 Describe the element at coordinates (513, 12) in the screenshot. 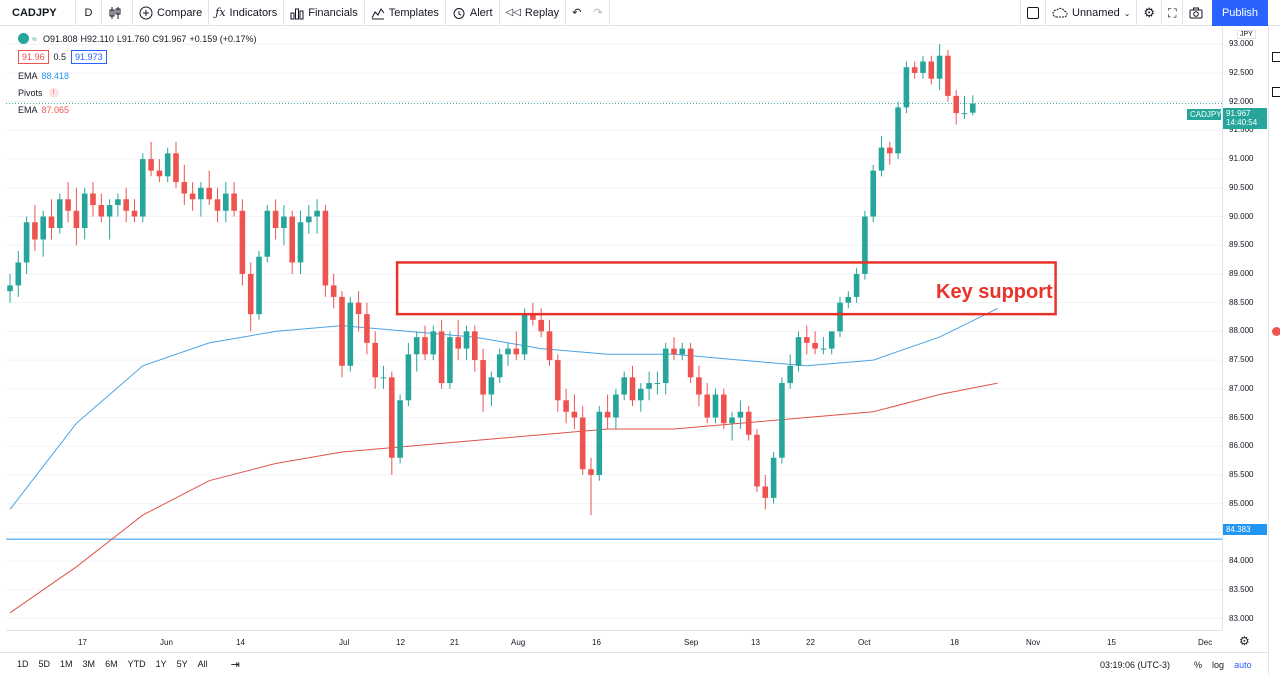

I see `rewind-icon: ◁◁` at that location.